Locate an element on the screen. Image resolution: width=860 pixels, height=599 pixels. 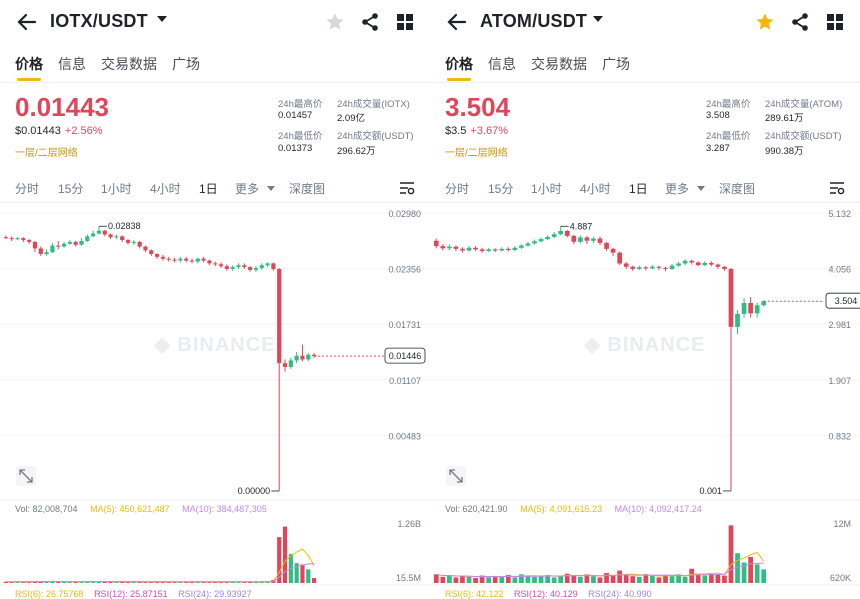
rsi24-value: RSI(24): 29.93927 is located at coordinates (215, 594).